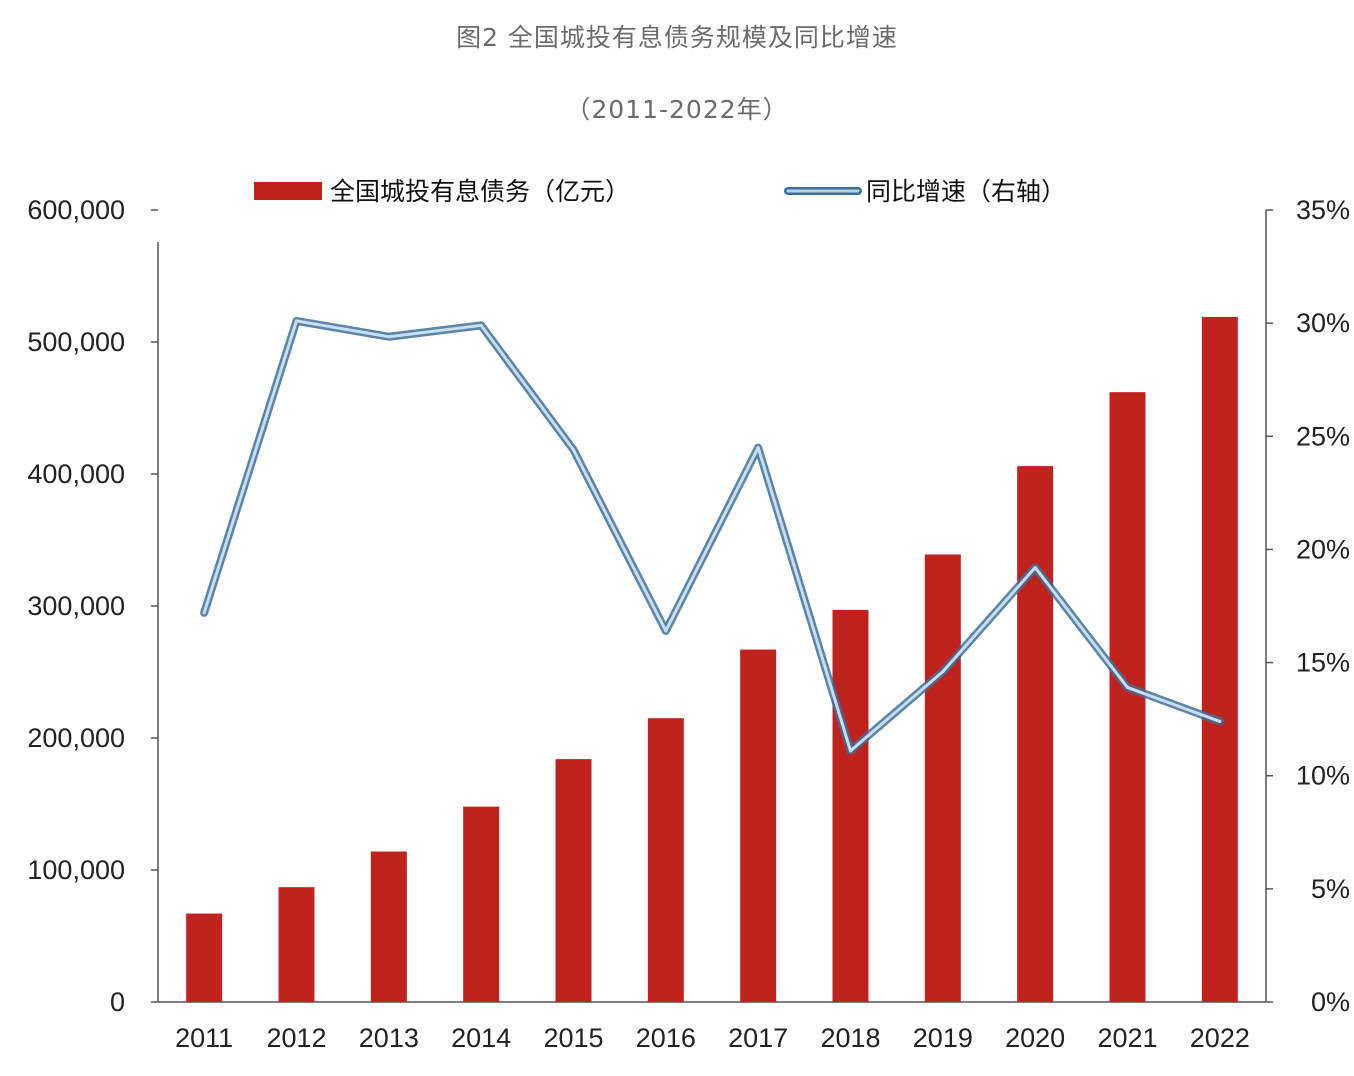 The width and height of the screenshot is (1354, 1076). What do you see at coordinates (76, 606) in the screenshot?
I see `y-left-tick-label: 300,000` at bounding box center [76, 606].